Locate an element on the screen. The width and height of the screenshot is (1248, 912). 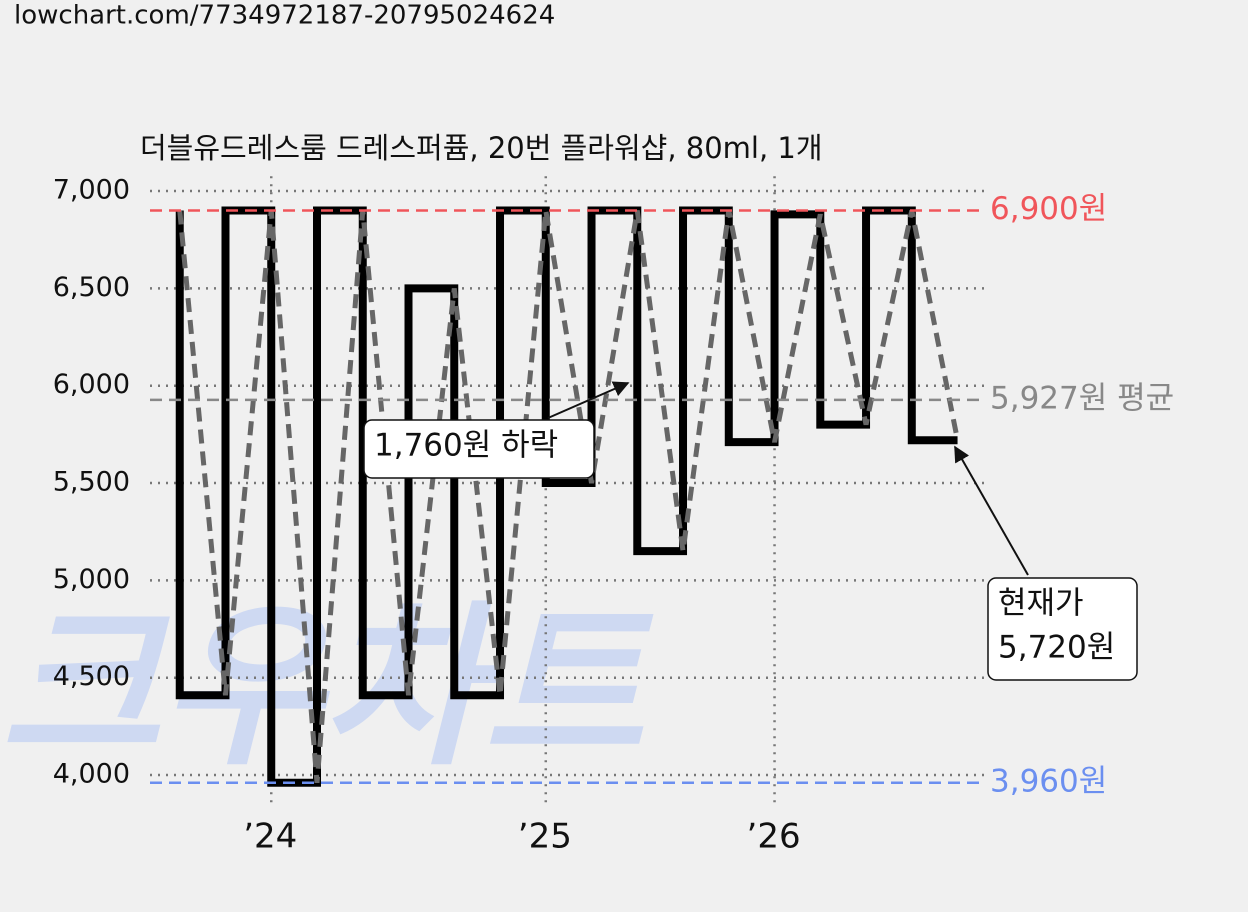
x-tick-label: ’24 is located at coordinates (270, 837).